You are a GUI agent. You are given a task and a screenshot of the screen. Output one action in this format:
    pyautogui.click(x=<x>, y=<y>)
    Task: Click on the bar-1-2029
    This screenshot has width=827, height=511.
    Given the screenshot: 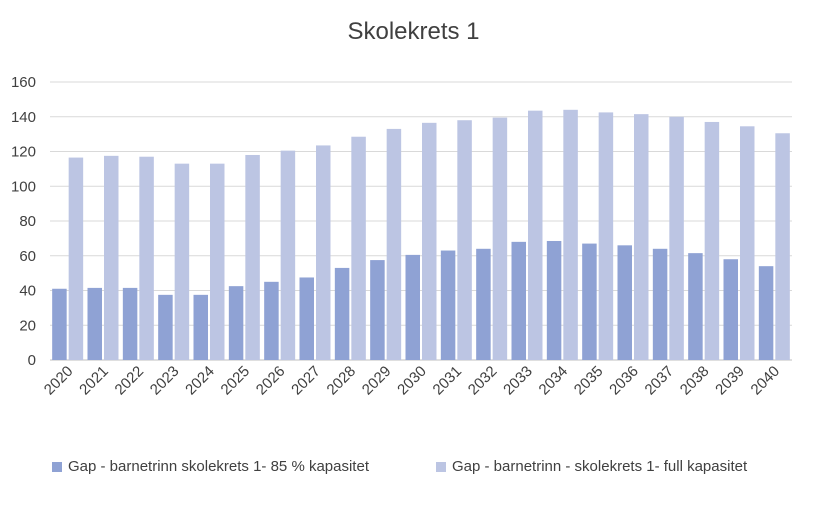 What is the action you would take?
    pyautogui.click(x=377, y=310)
    